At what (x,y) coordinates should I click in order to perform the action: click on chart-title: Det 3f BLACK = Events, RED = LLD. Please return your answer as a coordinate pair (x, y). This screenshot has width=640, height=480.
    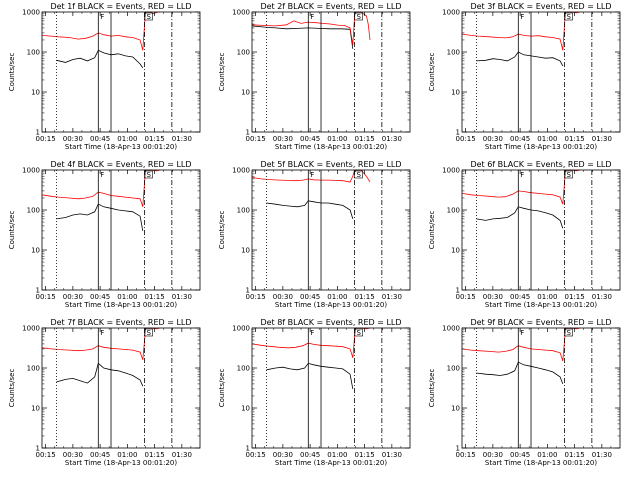
    Looking at the image, I should click on (540, 6).